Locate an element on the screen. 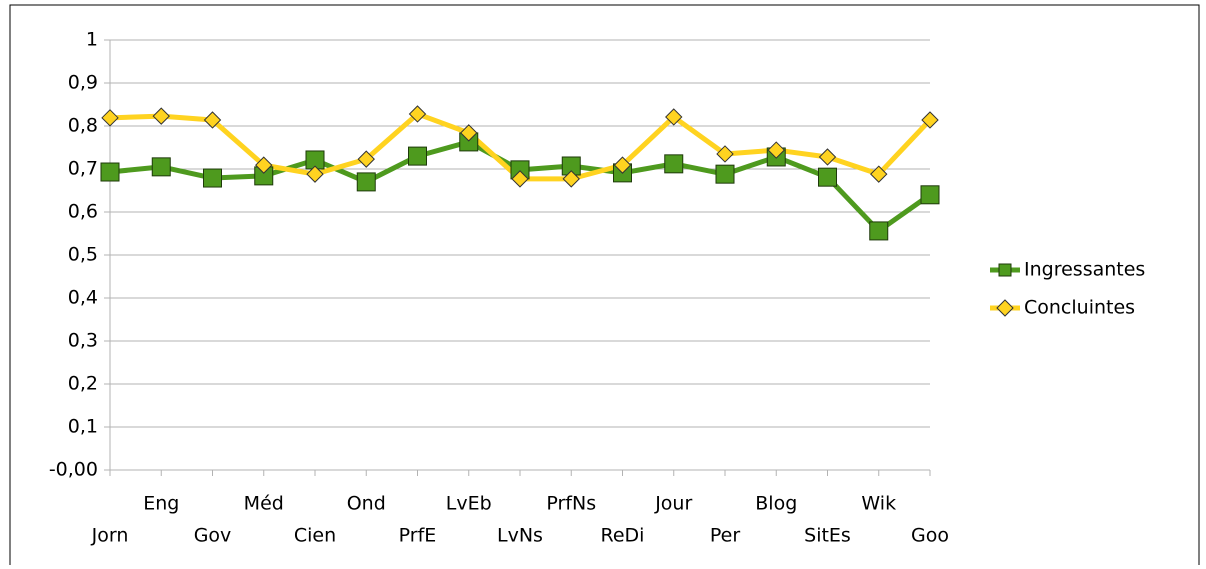 The image size is (1206, 569). y-tick-label: 0,4 is located at coordinates (83, 298).